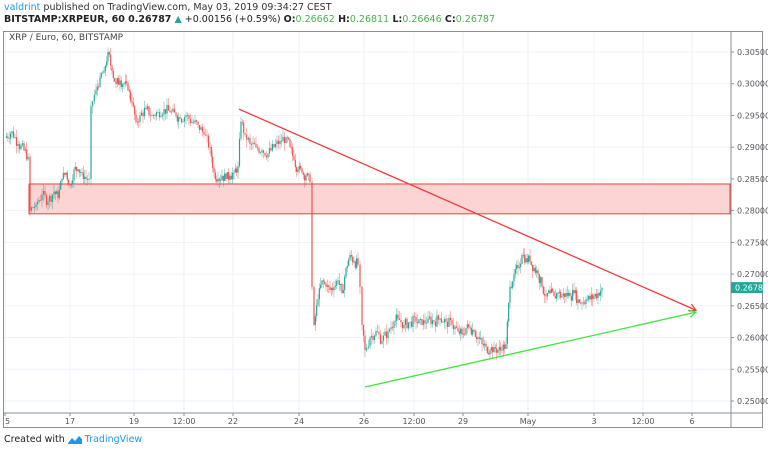  I want to click on change-value: +0.00156 (+0.59%), so click(232, 19).